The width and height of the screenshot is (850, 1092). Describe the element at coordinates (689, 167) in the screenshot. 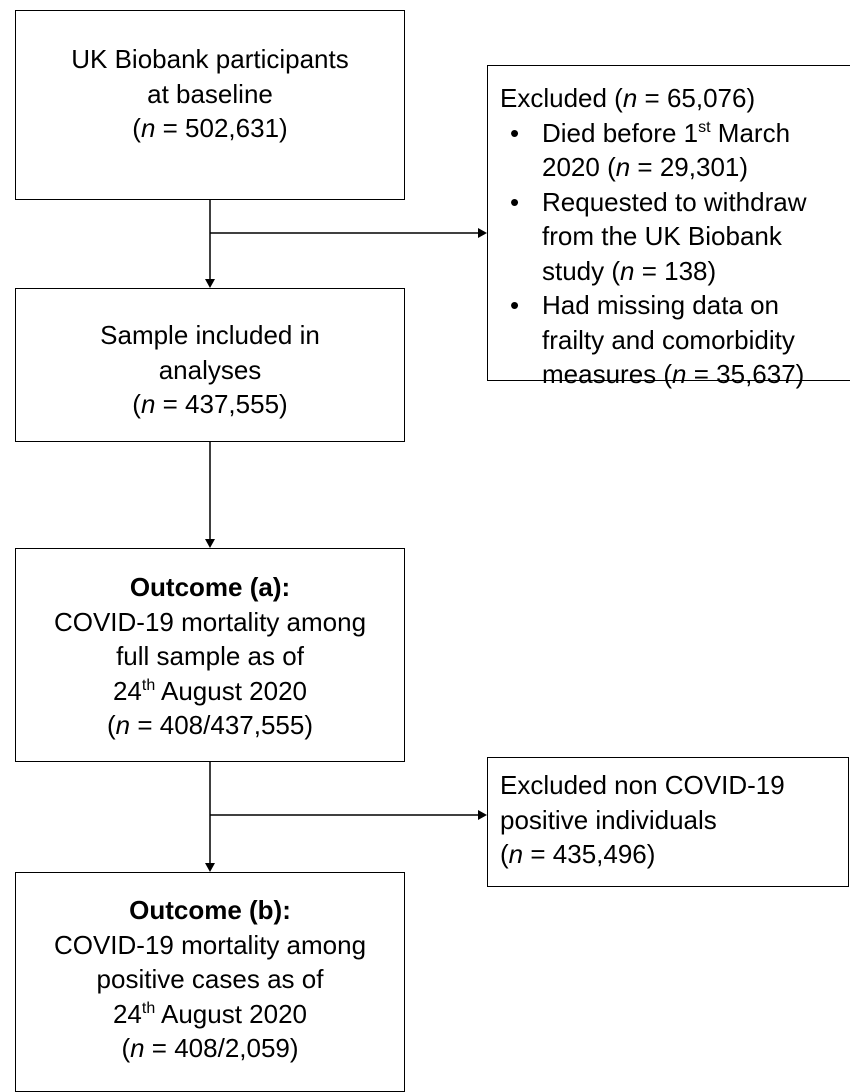

I see `text: = 29,301)` at that location.